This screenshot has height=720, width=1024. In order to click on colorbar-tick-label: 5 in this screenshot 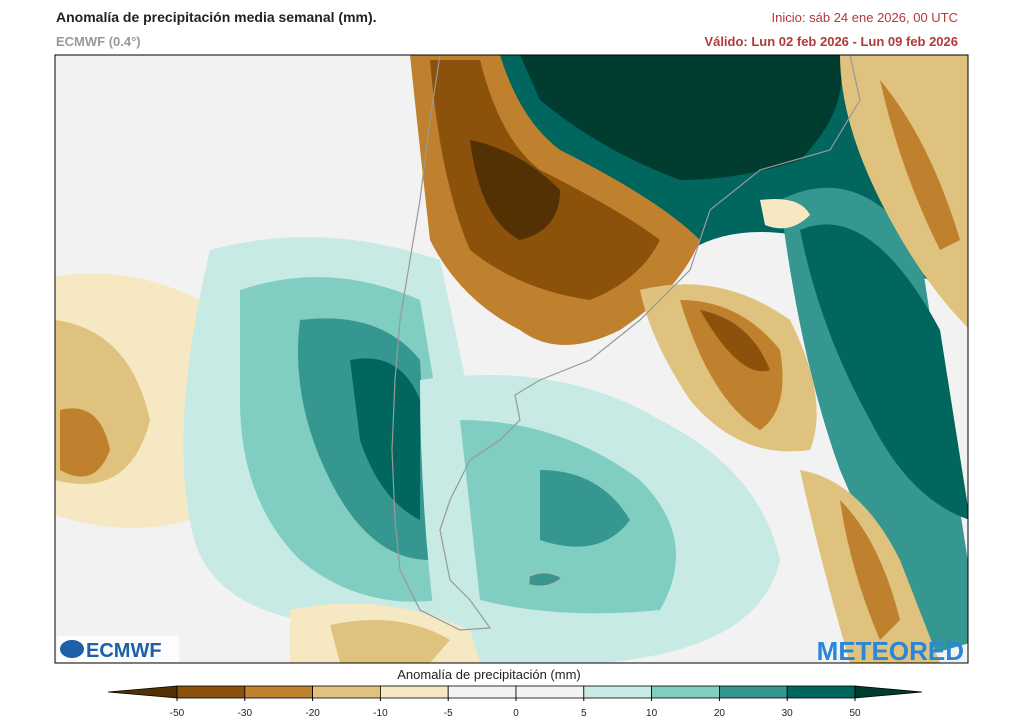, I will do `click(584, 713)`.